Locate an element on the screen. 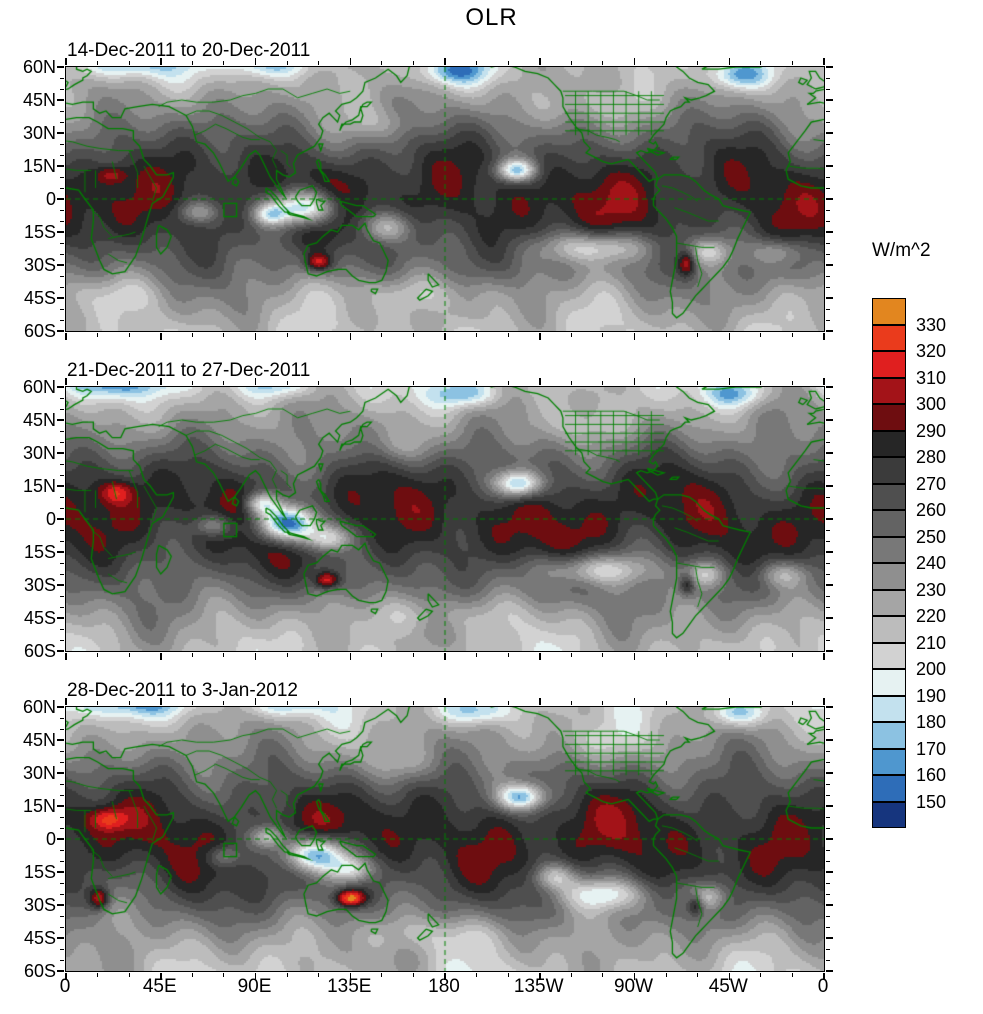  y-tick-label: 45N is located at coordinates (39, 420).